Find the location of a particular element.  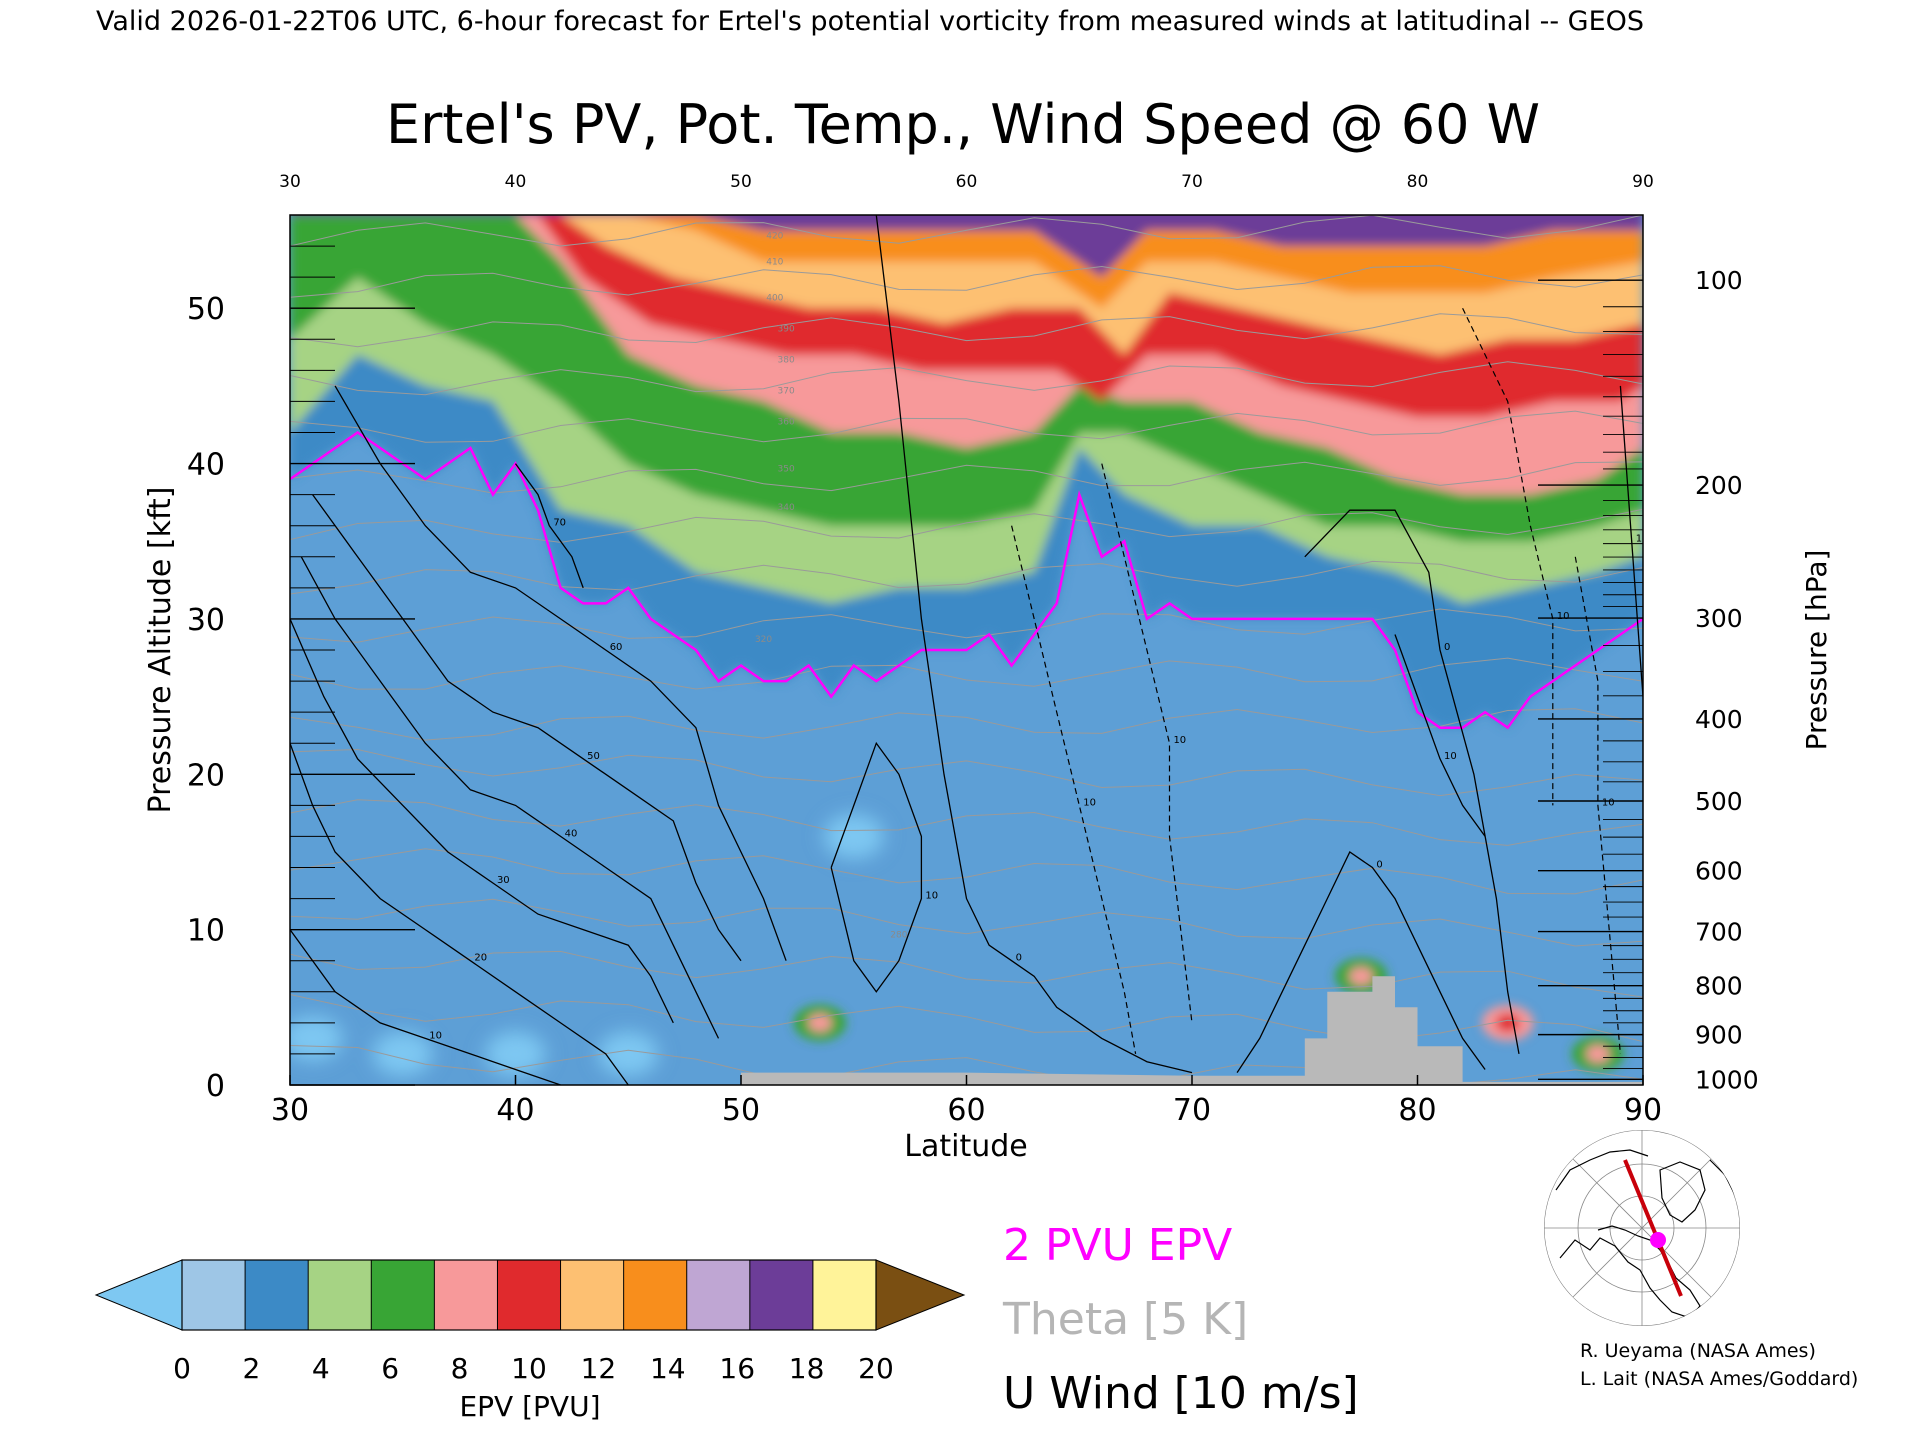

colorbar-tick-label: 16 is located at coordinates (737, 1368).